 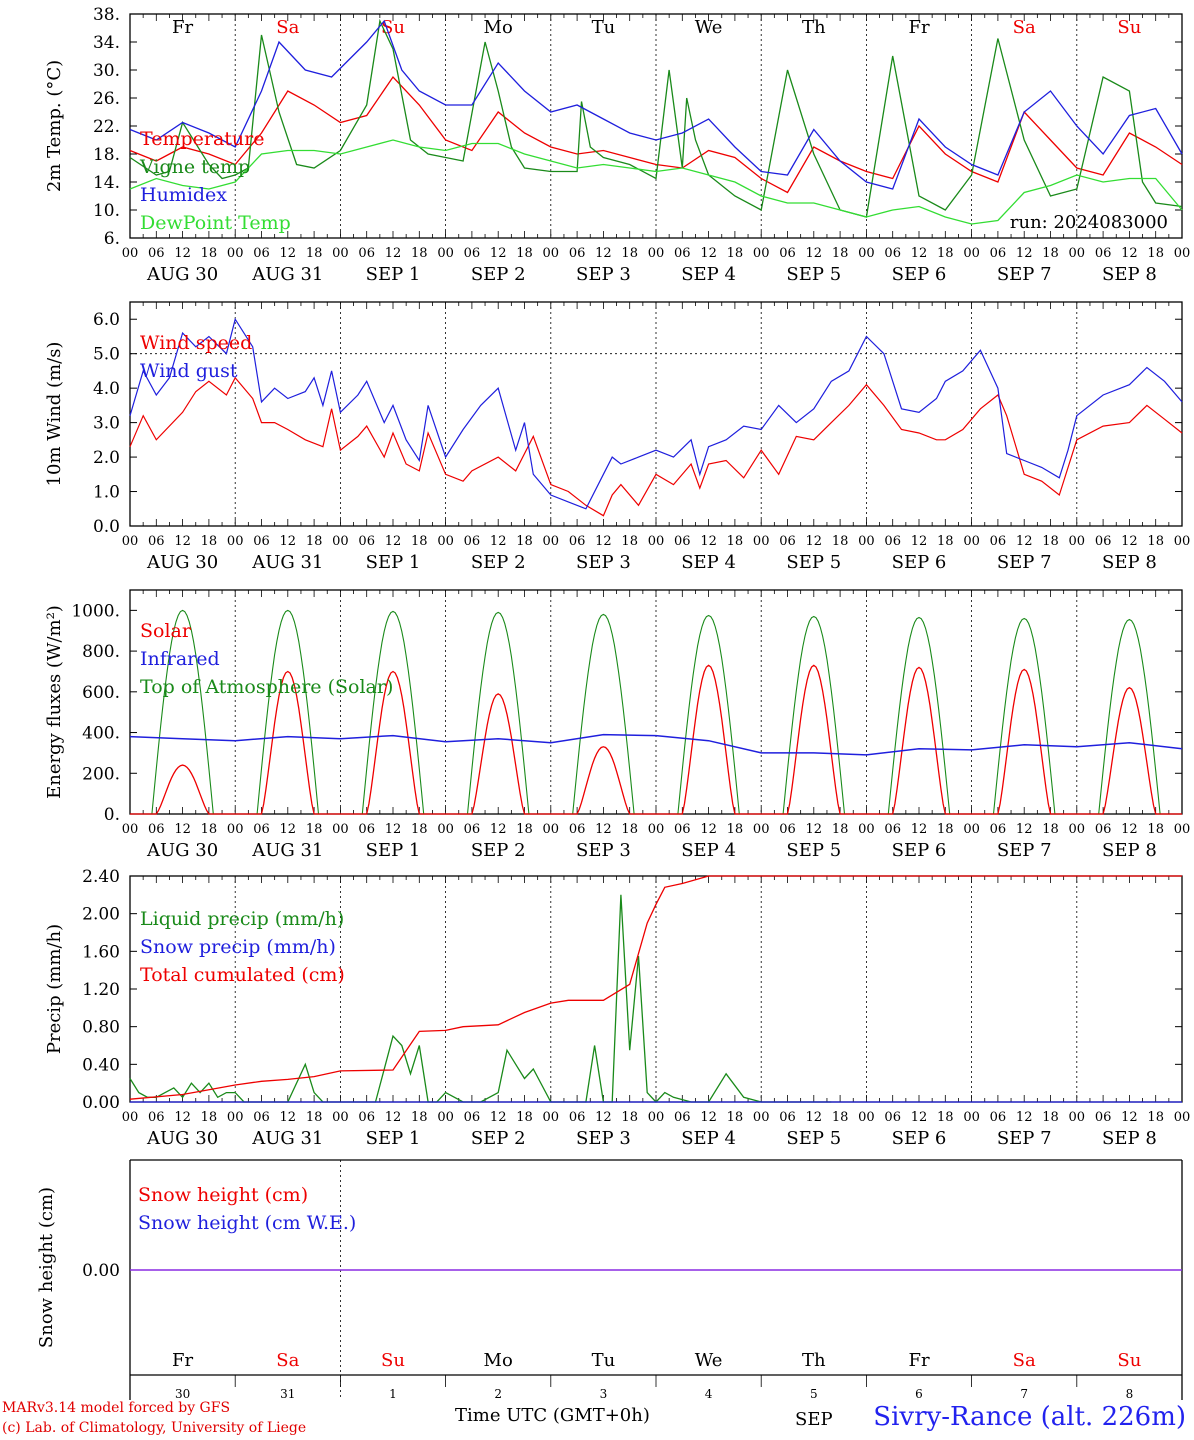 I want to click on date-label: SEP 6, so click(x=919, y=562).